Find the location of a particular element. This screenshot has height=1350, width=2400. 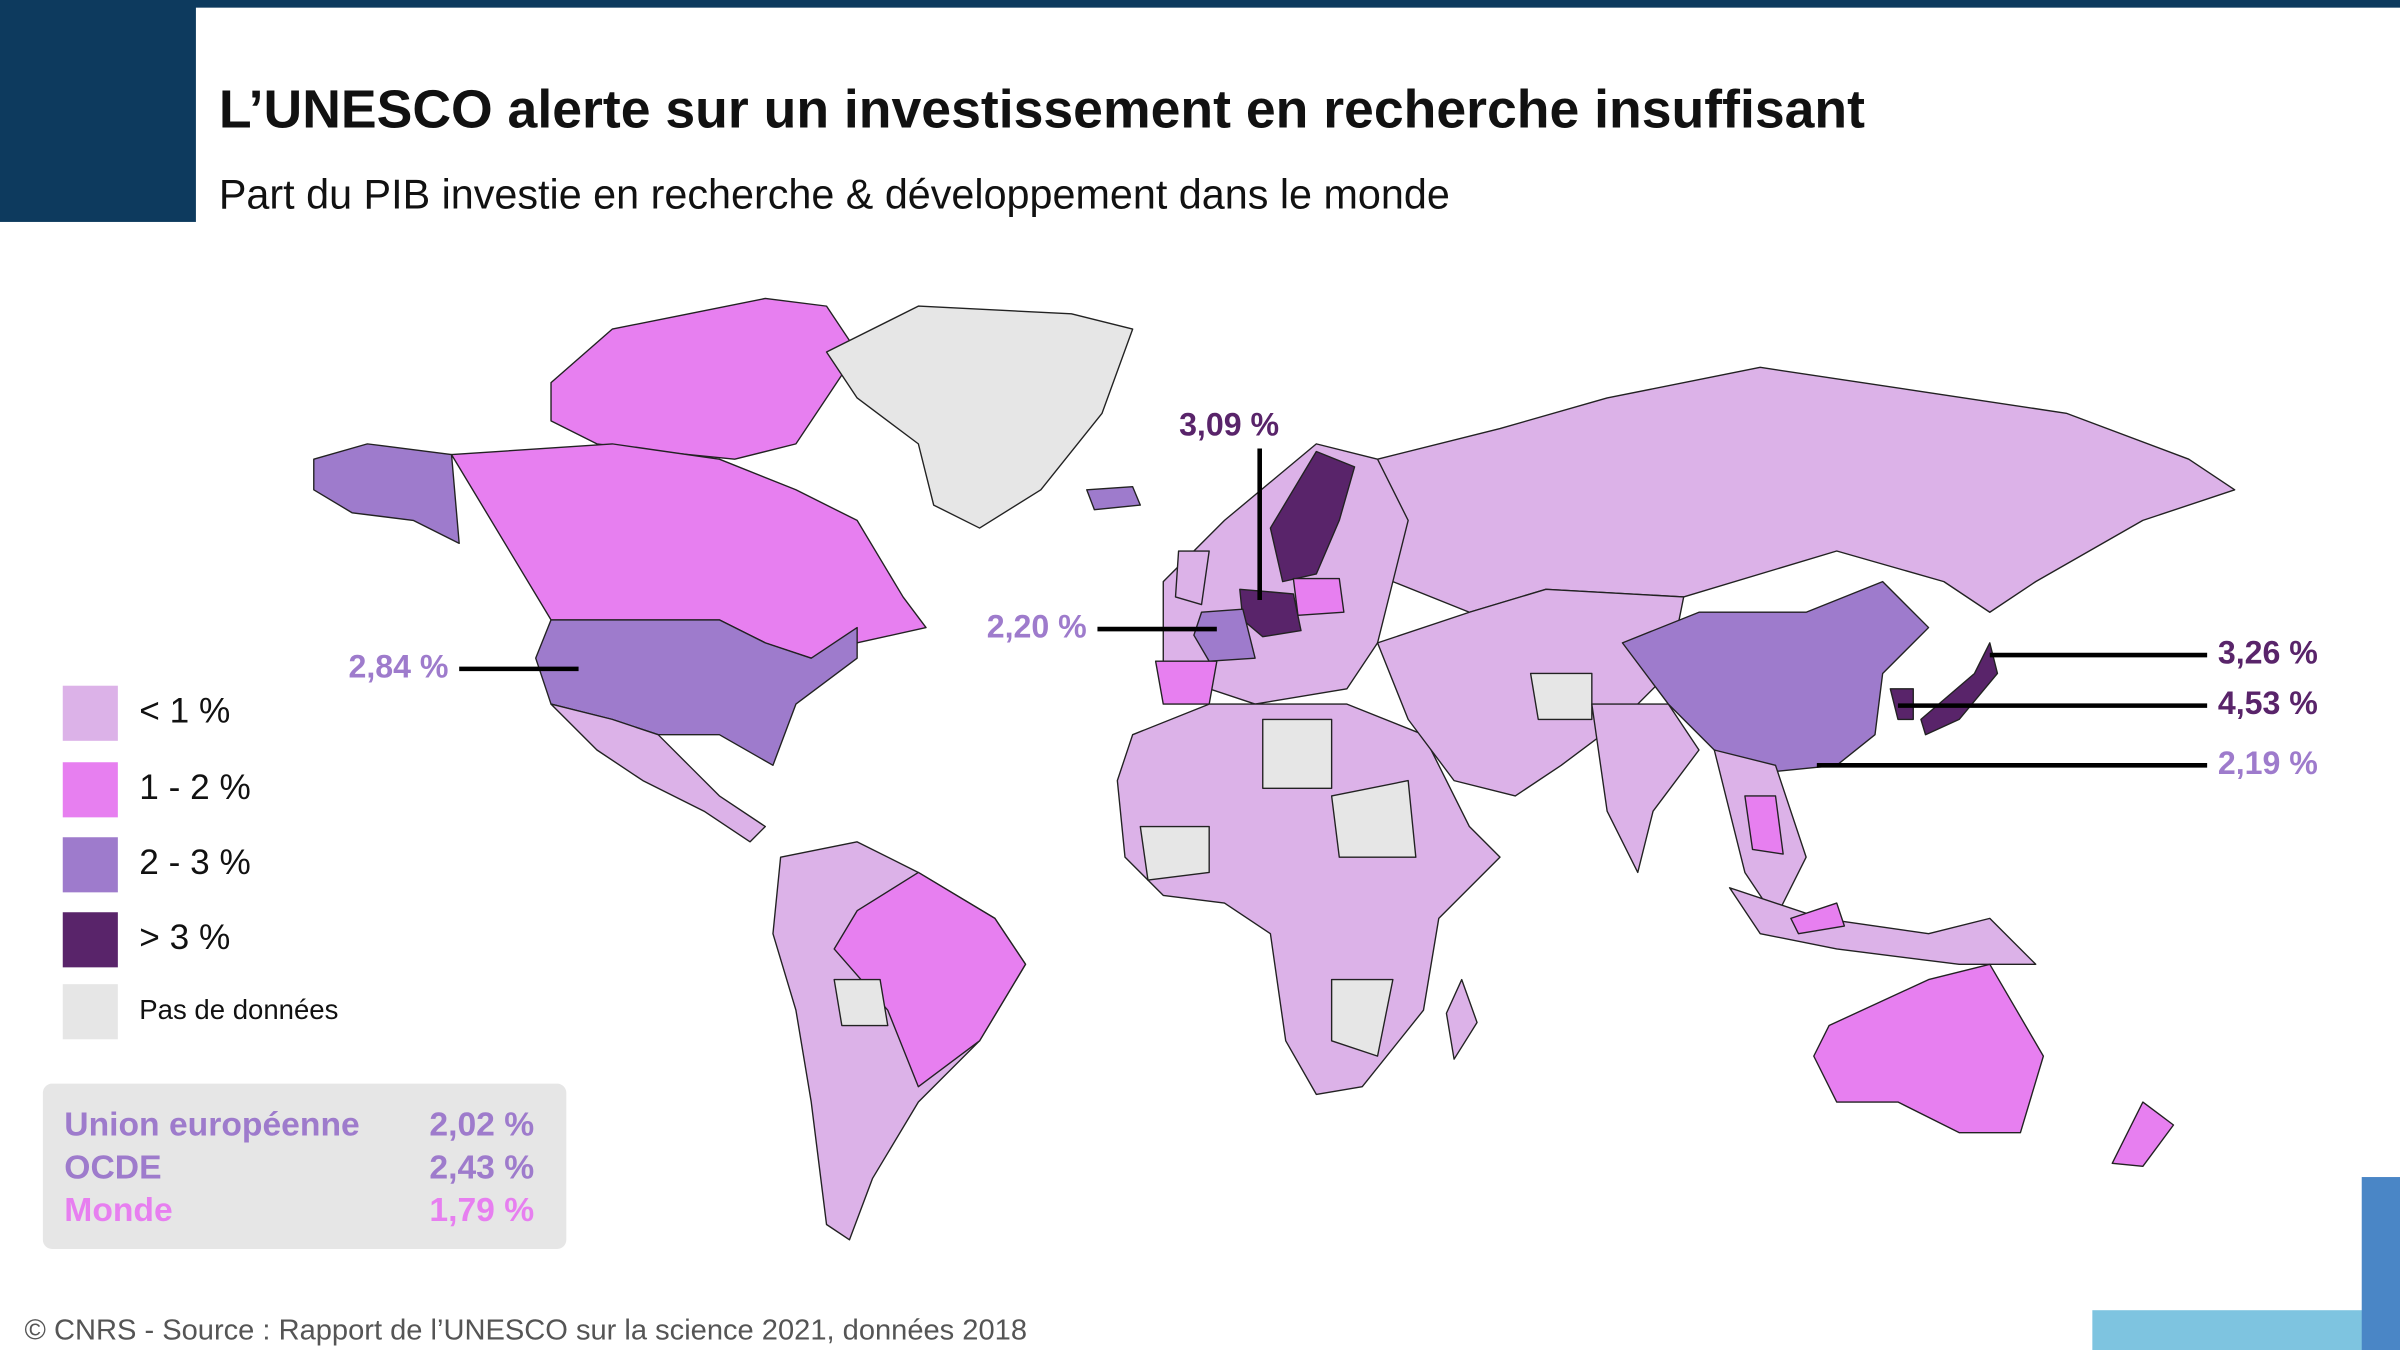

summary-name: OCDE is located at coordinates (112, 1167).